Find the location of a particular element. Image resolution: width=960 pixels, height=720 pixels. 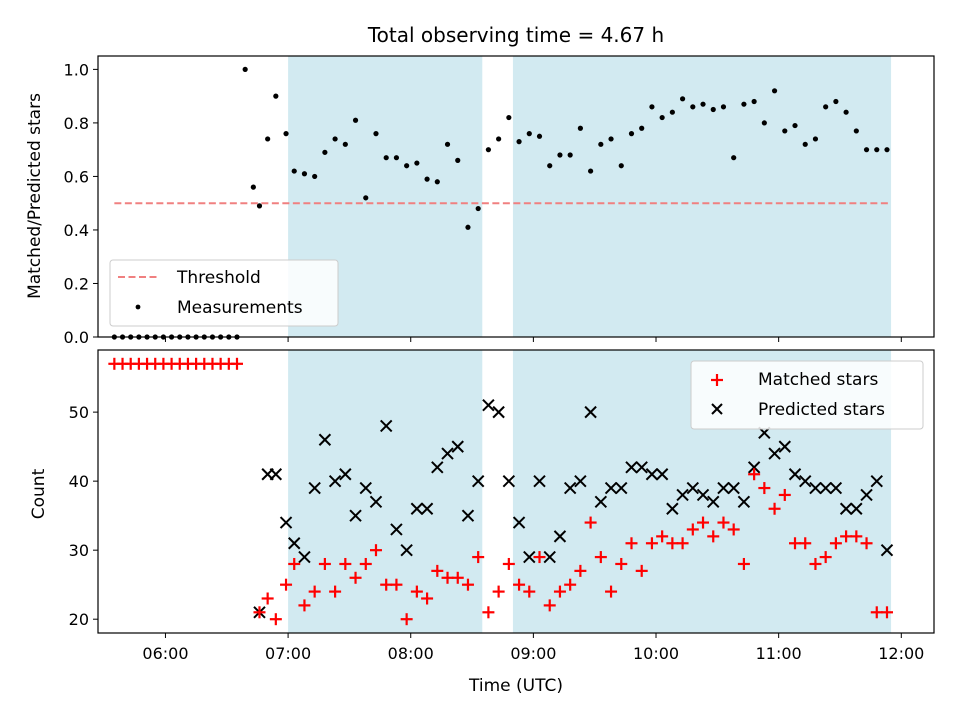

y-tick-label: 1.0 is located at coordinates (76, 69).